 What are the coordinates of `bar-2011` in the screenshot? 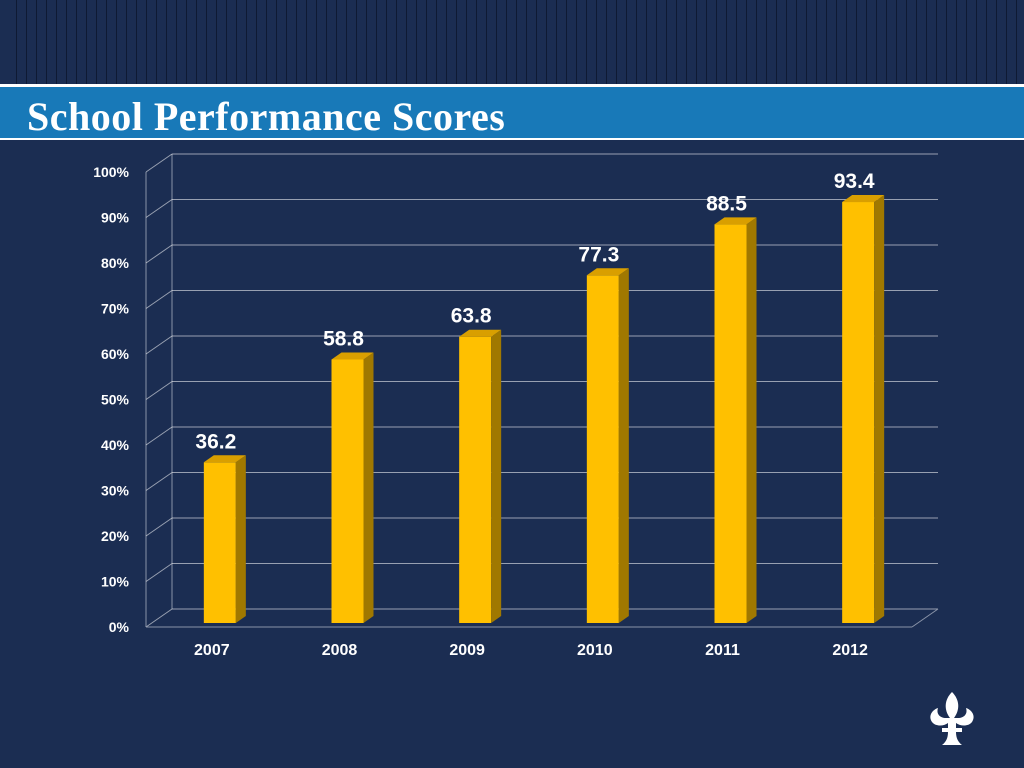 It's located at (735, 420).